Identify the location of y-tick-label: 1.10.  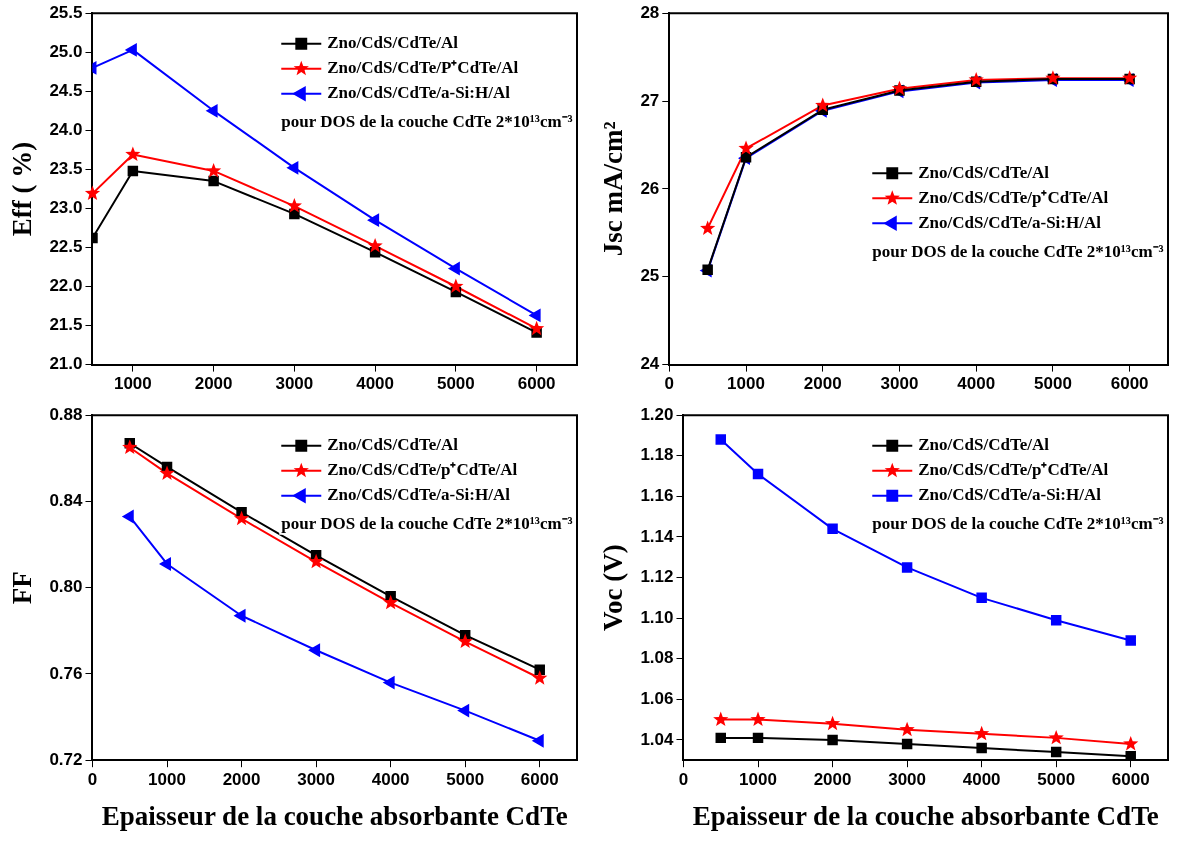
(657, 617).